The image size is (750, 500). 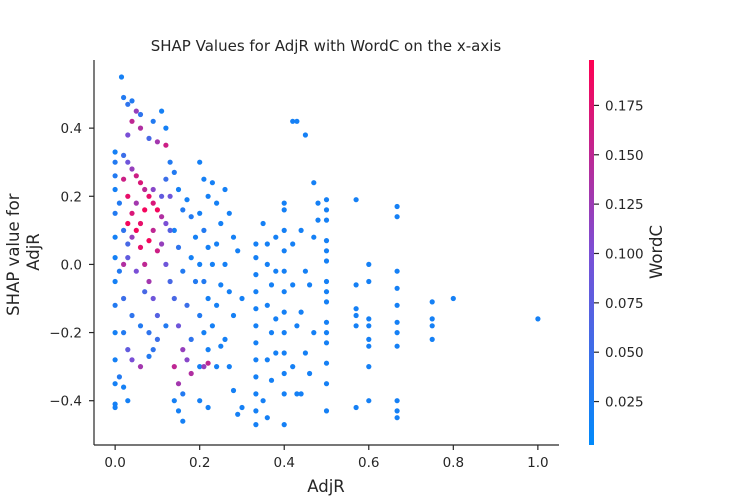 What do you see at coordinates (65, 334) in the screenshot?
I see `y-tick-label: −0.2` at bounding box center [65, 334].